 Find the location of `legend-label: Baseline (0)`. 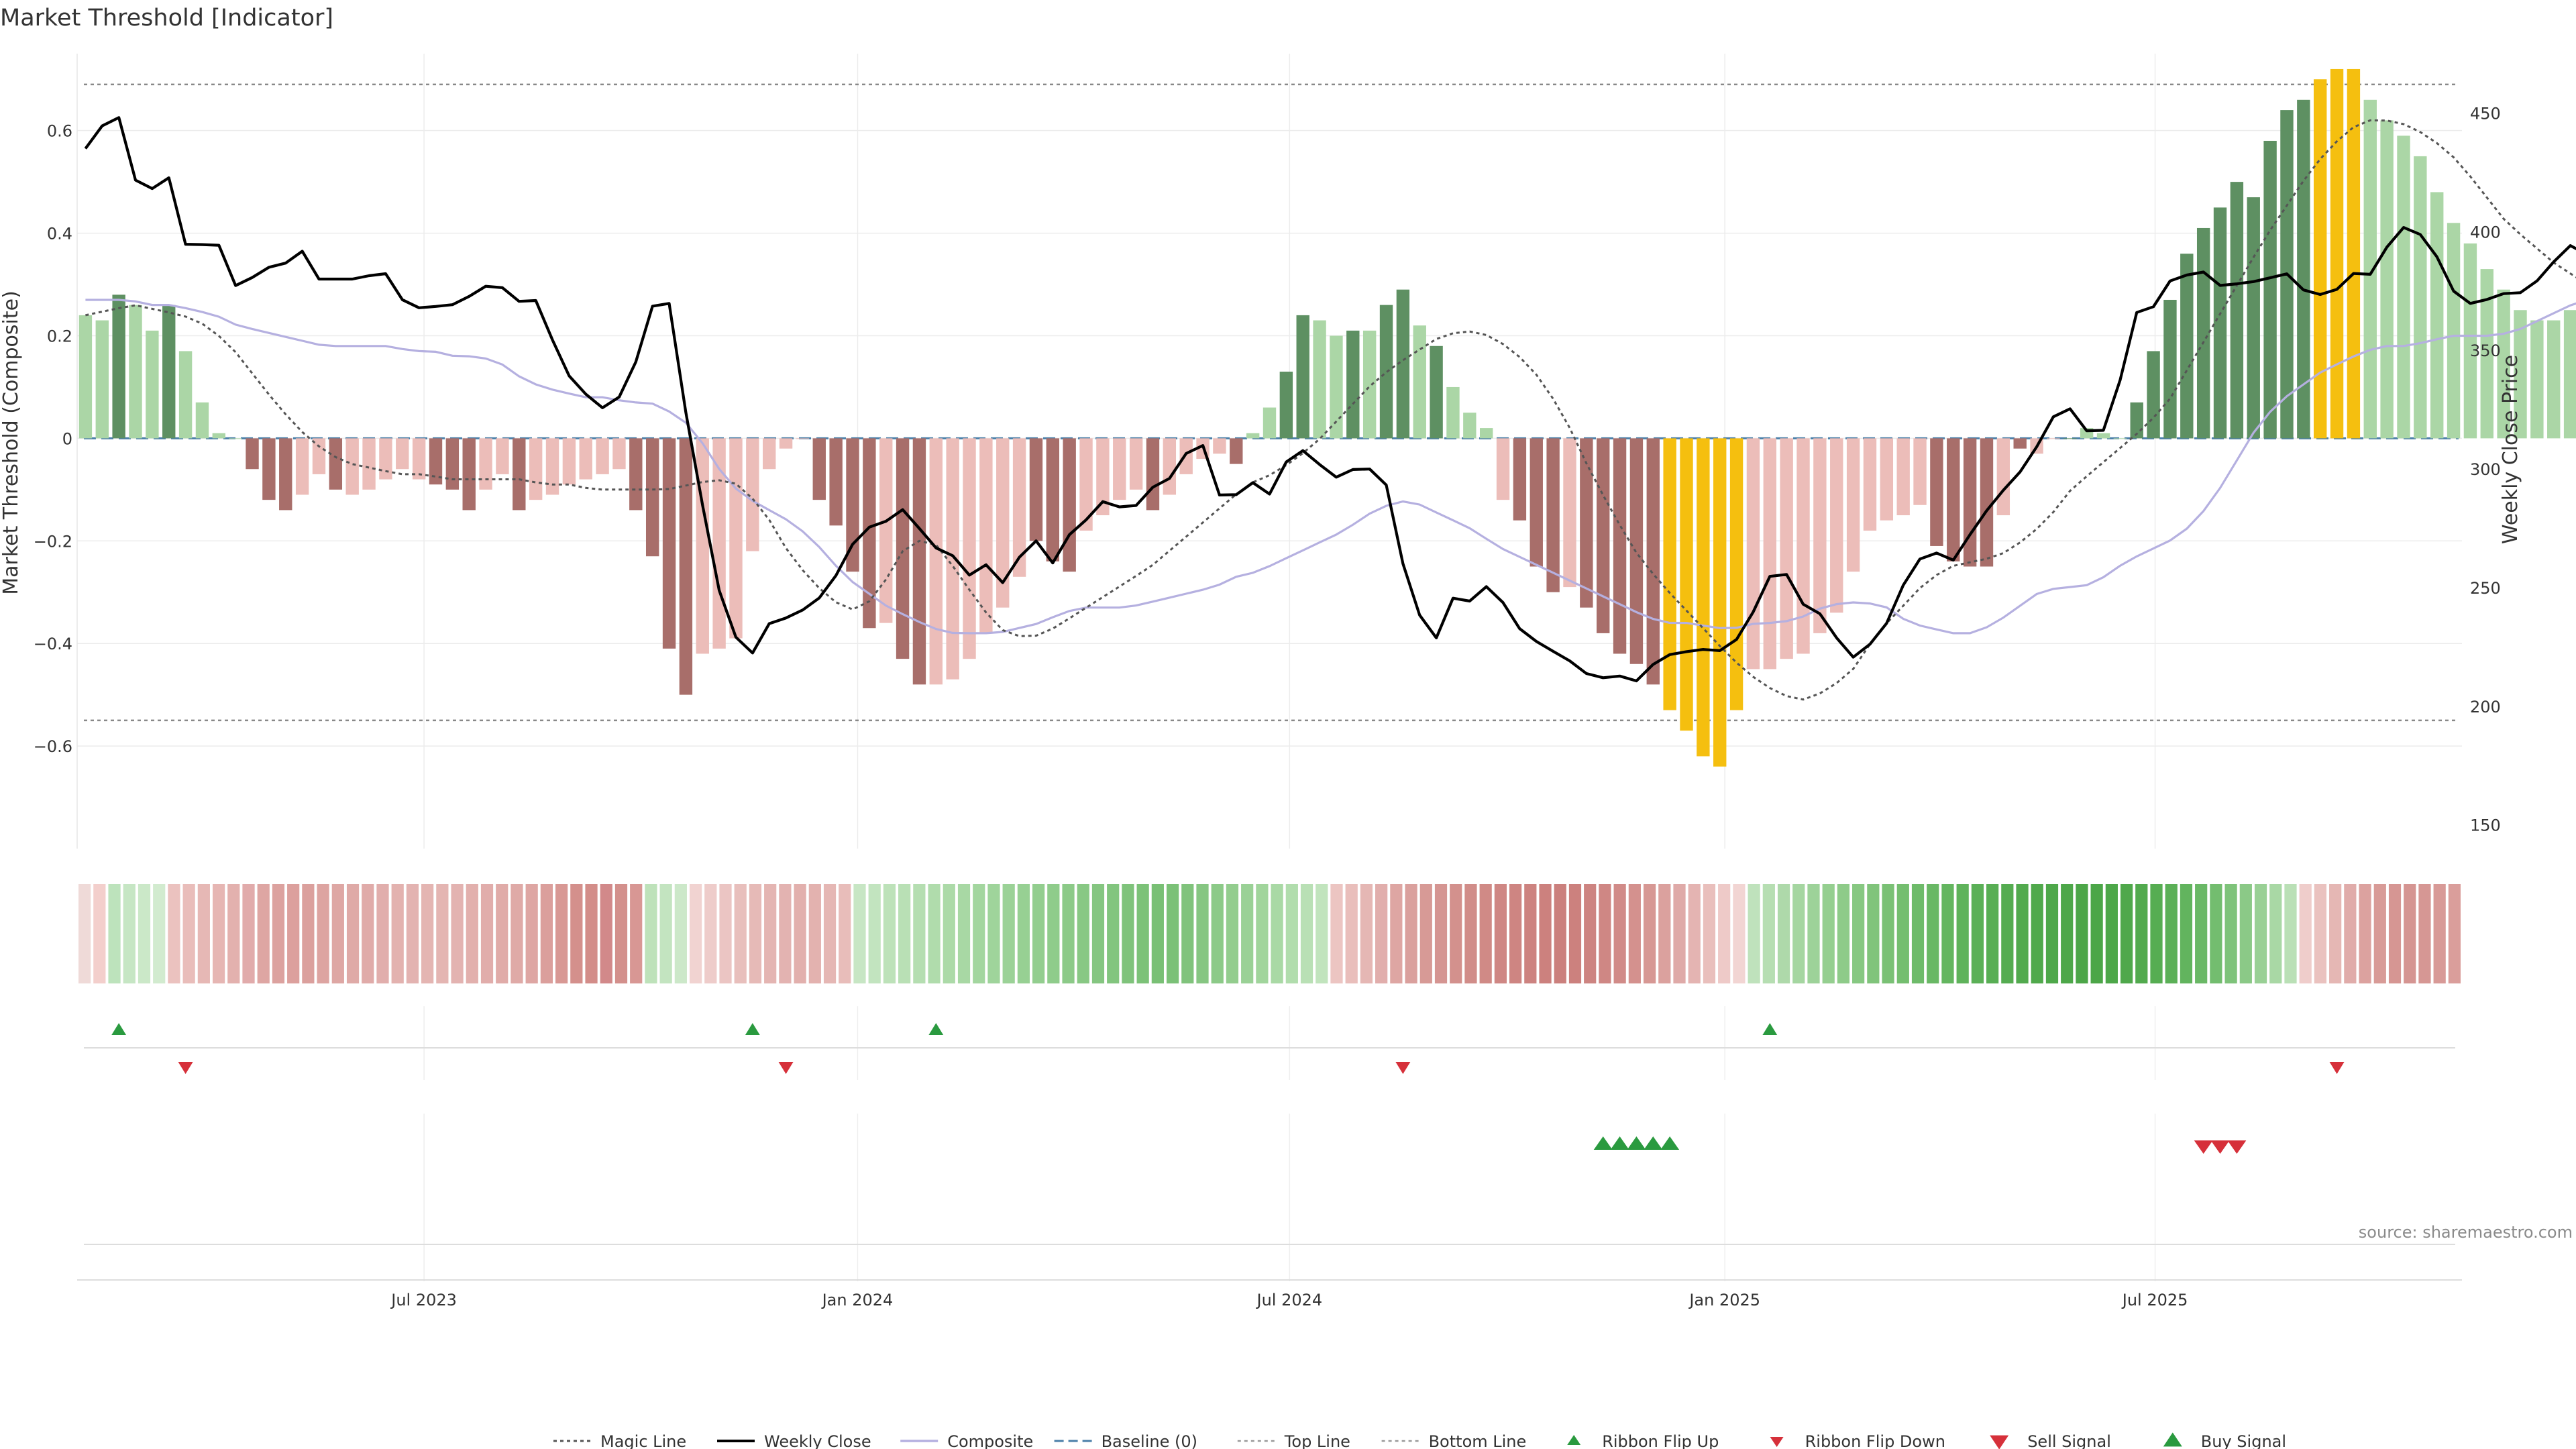

legend-label: Baseline (0) is located at coordinates (1149, 1440).